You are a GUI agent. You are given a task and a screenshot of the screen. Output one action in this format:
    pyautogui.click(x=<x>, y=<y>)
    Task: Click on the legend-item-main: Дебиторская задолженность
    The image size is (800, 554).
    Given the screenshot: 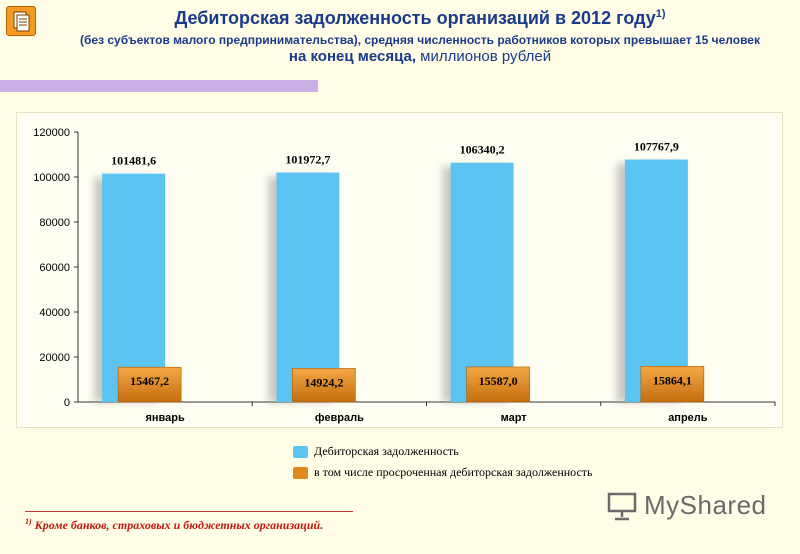 What is the action you would take?
    pyautogui.click(x=443, y=451)
    